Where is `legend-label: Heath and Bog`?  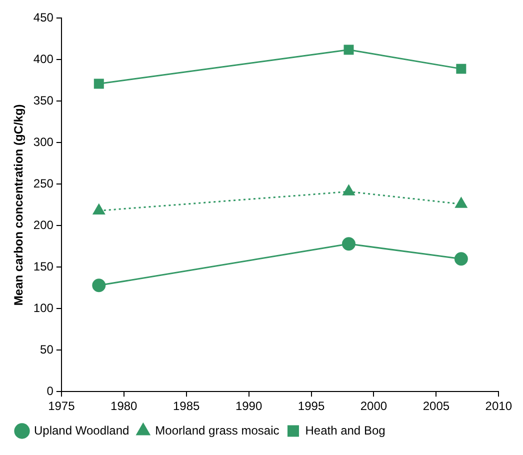
legend-label: Heath and Bog is located at coordinates (345, 430).